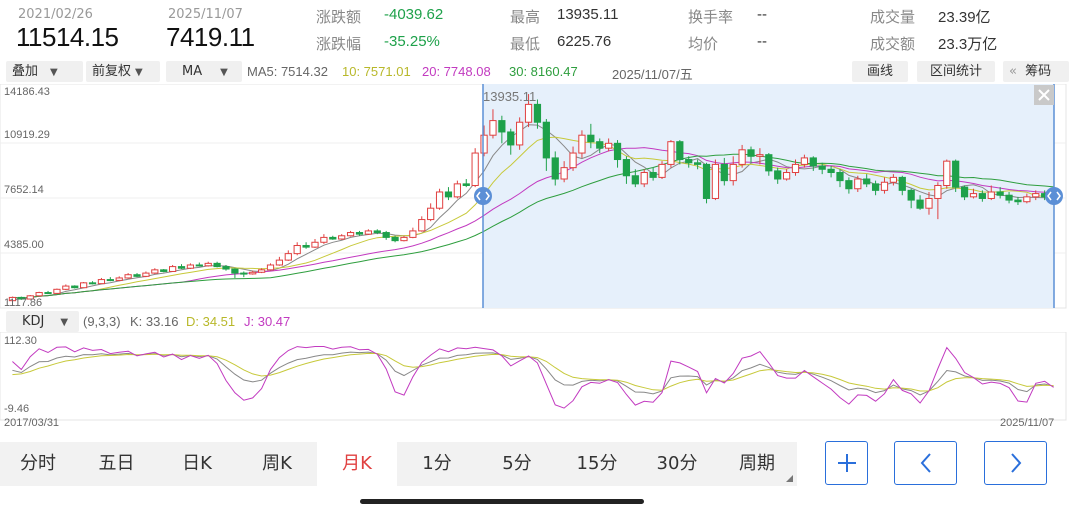 Image resolution: width=1073 pixels, height=513 pixels. What do you see at coordinates (880, 71) in the screenshot?
I see `draw-line-button: 画线` at bounding box center [880, 71].